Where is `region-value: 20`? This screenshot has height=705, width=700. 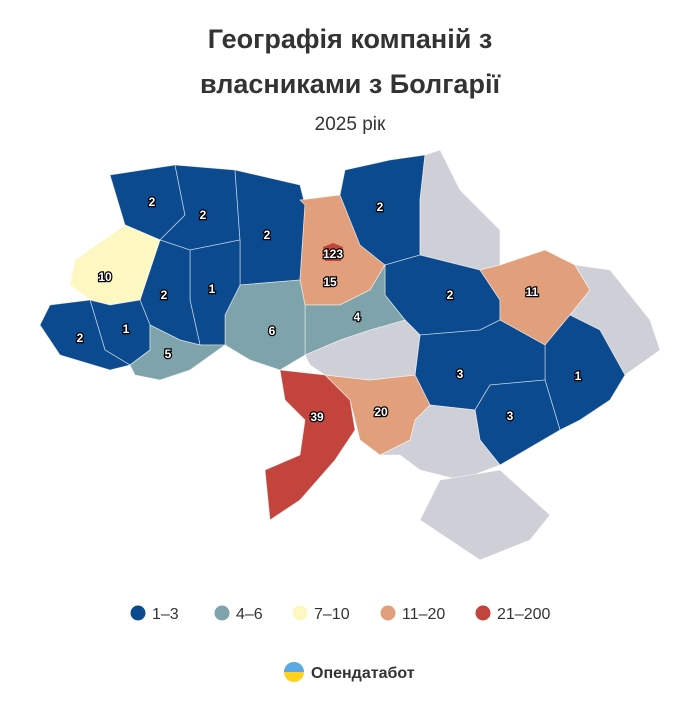 region-value: 20 is located at coordinates (381, 412).